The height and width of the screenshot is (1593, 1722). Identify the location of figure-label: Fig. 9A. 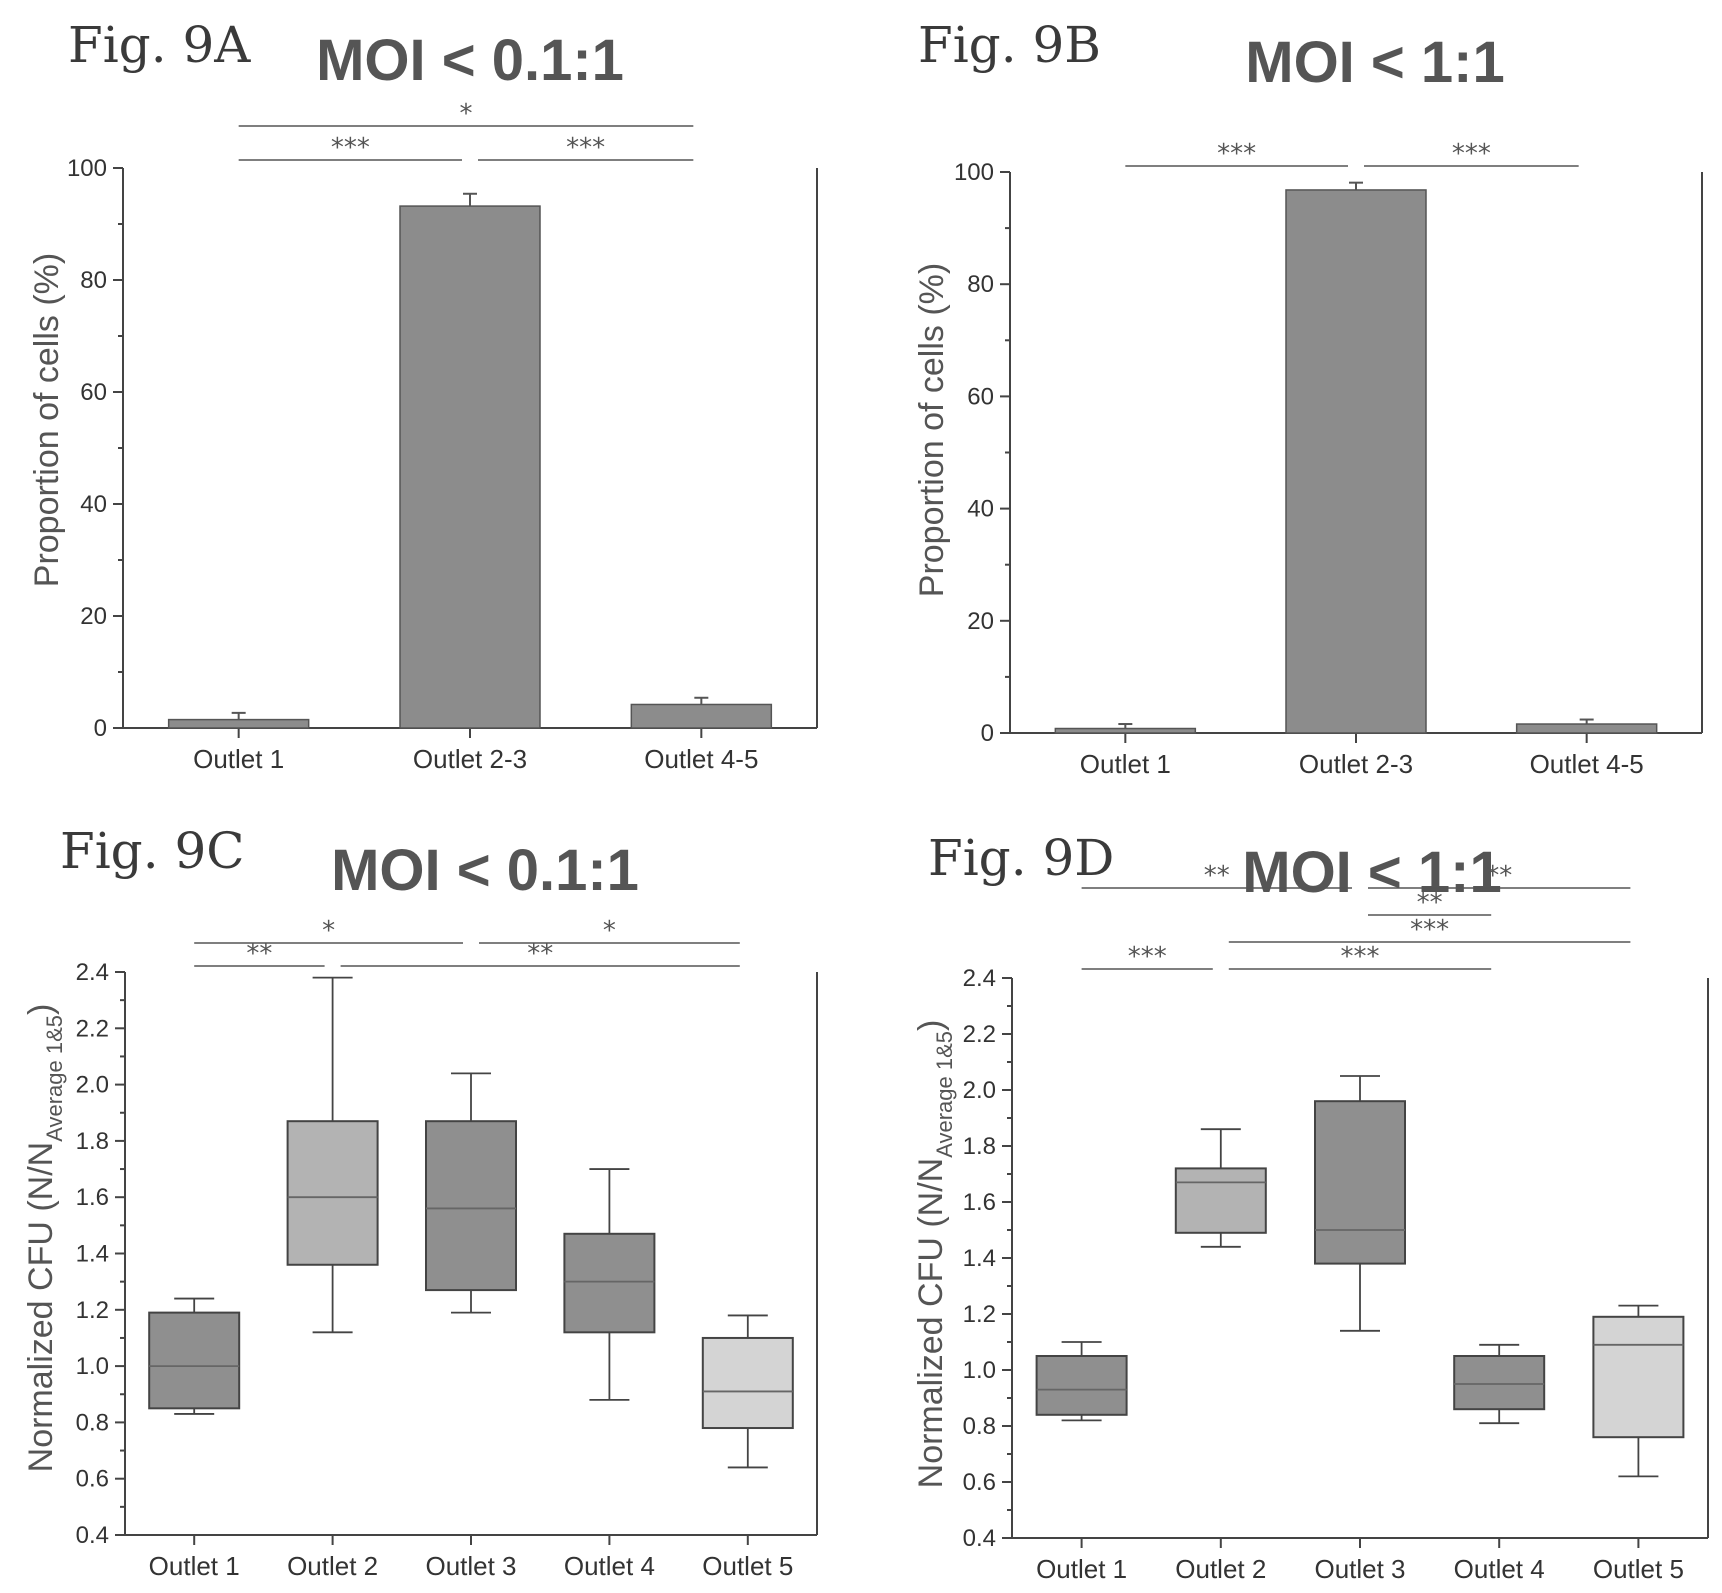
(159, 45).